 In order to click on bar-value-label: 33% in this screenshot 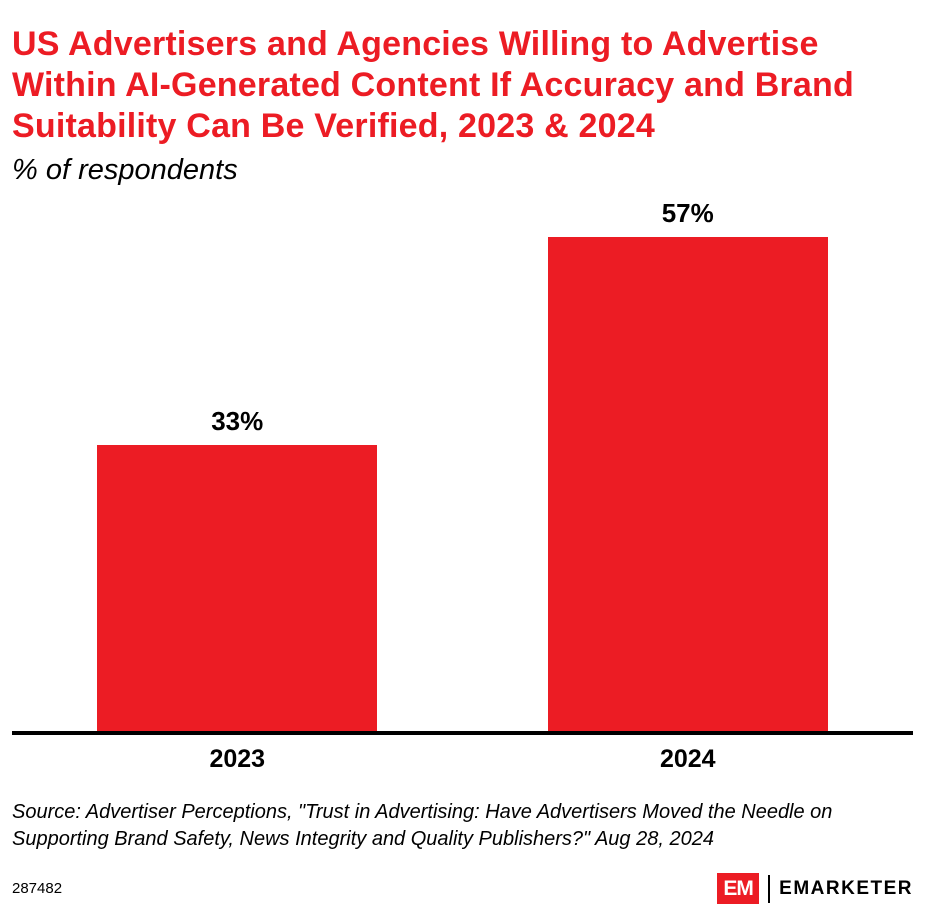, I will do `click(237, 421)`.